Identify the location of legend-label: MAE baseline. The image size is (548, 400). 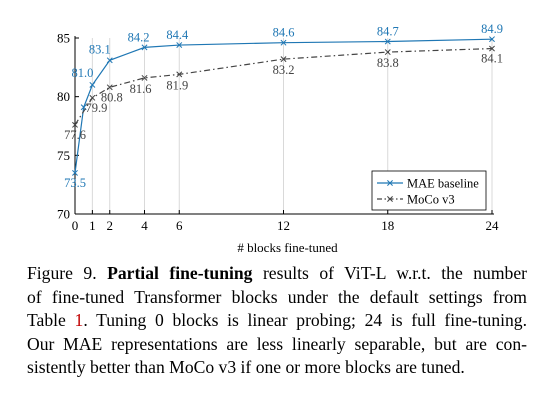
(443, 184).